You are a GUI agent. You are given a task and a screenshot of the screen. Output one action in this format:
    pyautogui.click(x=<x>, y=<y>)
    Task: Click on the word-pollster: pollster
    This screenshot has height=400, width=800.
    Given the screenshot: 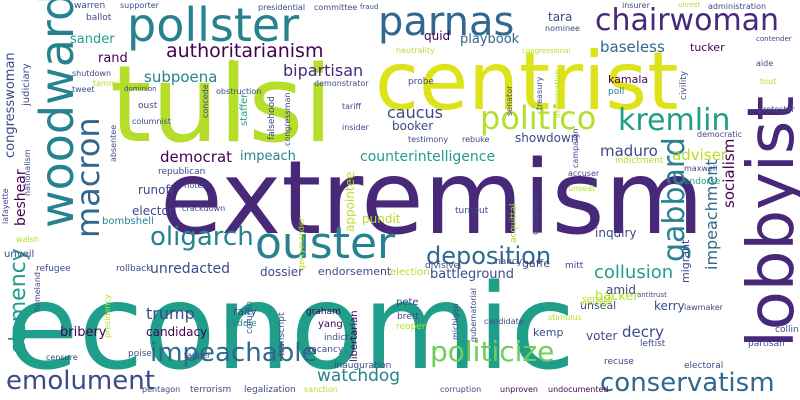 What is the action you would take?
    pyautogui.click(x=213, y=26)
    